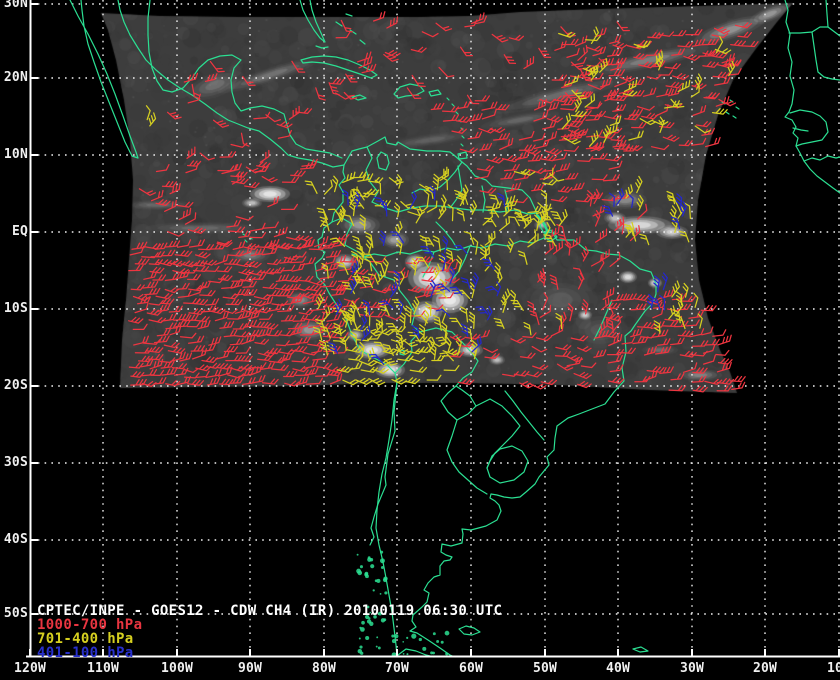  Describe the element at coordinates (85, 653) in the screenshot. I see `legend-high-level: 401-100 hPa` at that location.